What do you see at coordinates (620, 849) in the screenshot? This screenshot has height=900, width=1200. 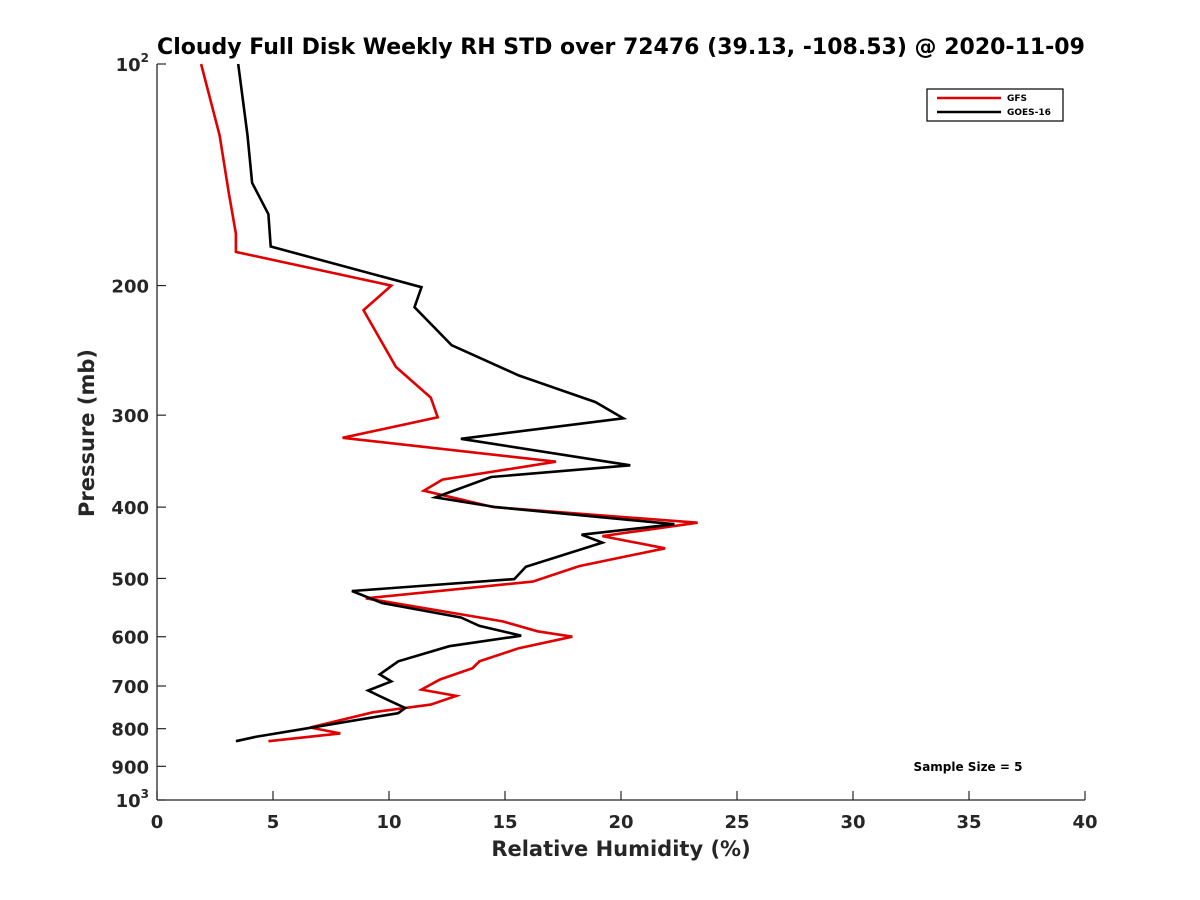 I see `x-axis-label: Relative Humidity (%)` at bounding box center [620, 849].